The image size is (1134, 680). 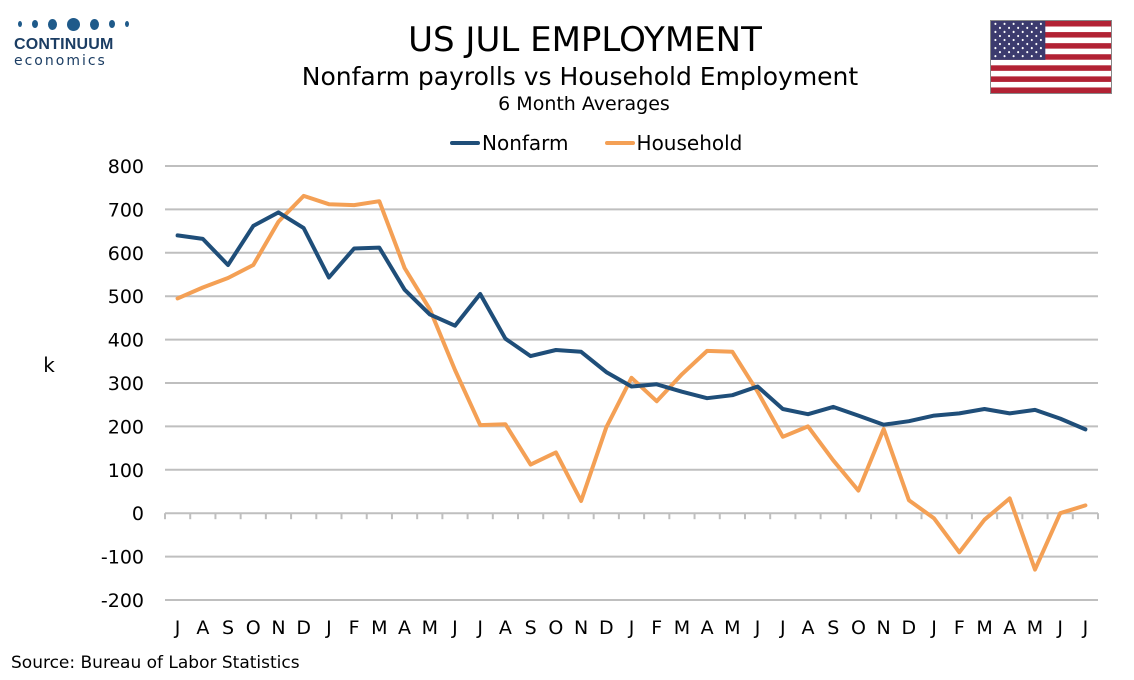 What do you see at coordinates (126, 297) in the screenshot?
I see `y-tick-label: 500` at bounding box center [126, 297].